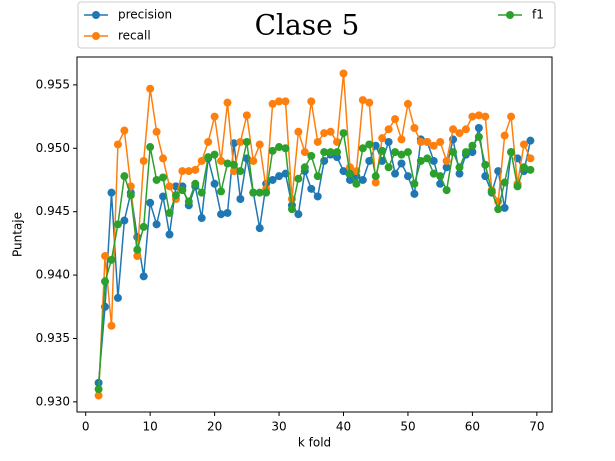  I want to click on y-tick-label: 0.940, so click(53, 275).